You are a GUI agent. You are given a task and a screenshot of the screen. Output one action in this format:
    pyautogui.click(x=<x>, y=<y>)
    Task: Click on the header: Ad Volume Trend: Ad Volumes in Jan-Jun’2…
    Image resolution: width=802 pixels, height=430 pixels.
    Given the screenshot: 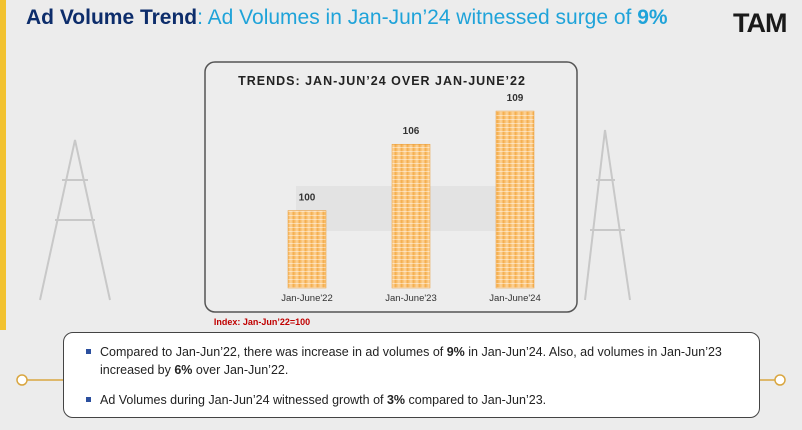 What is the action you would take?
    pyautogui.click(x=347, y=18)
    